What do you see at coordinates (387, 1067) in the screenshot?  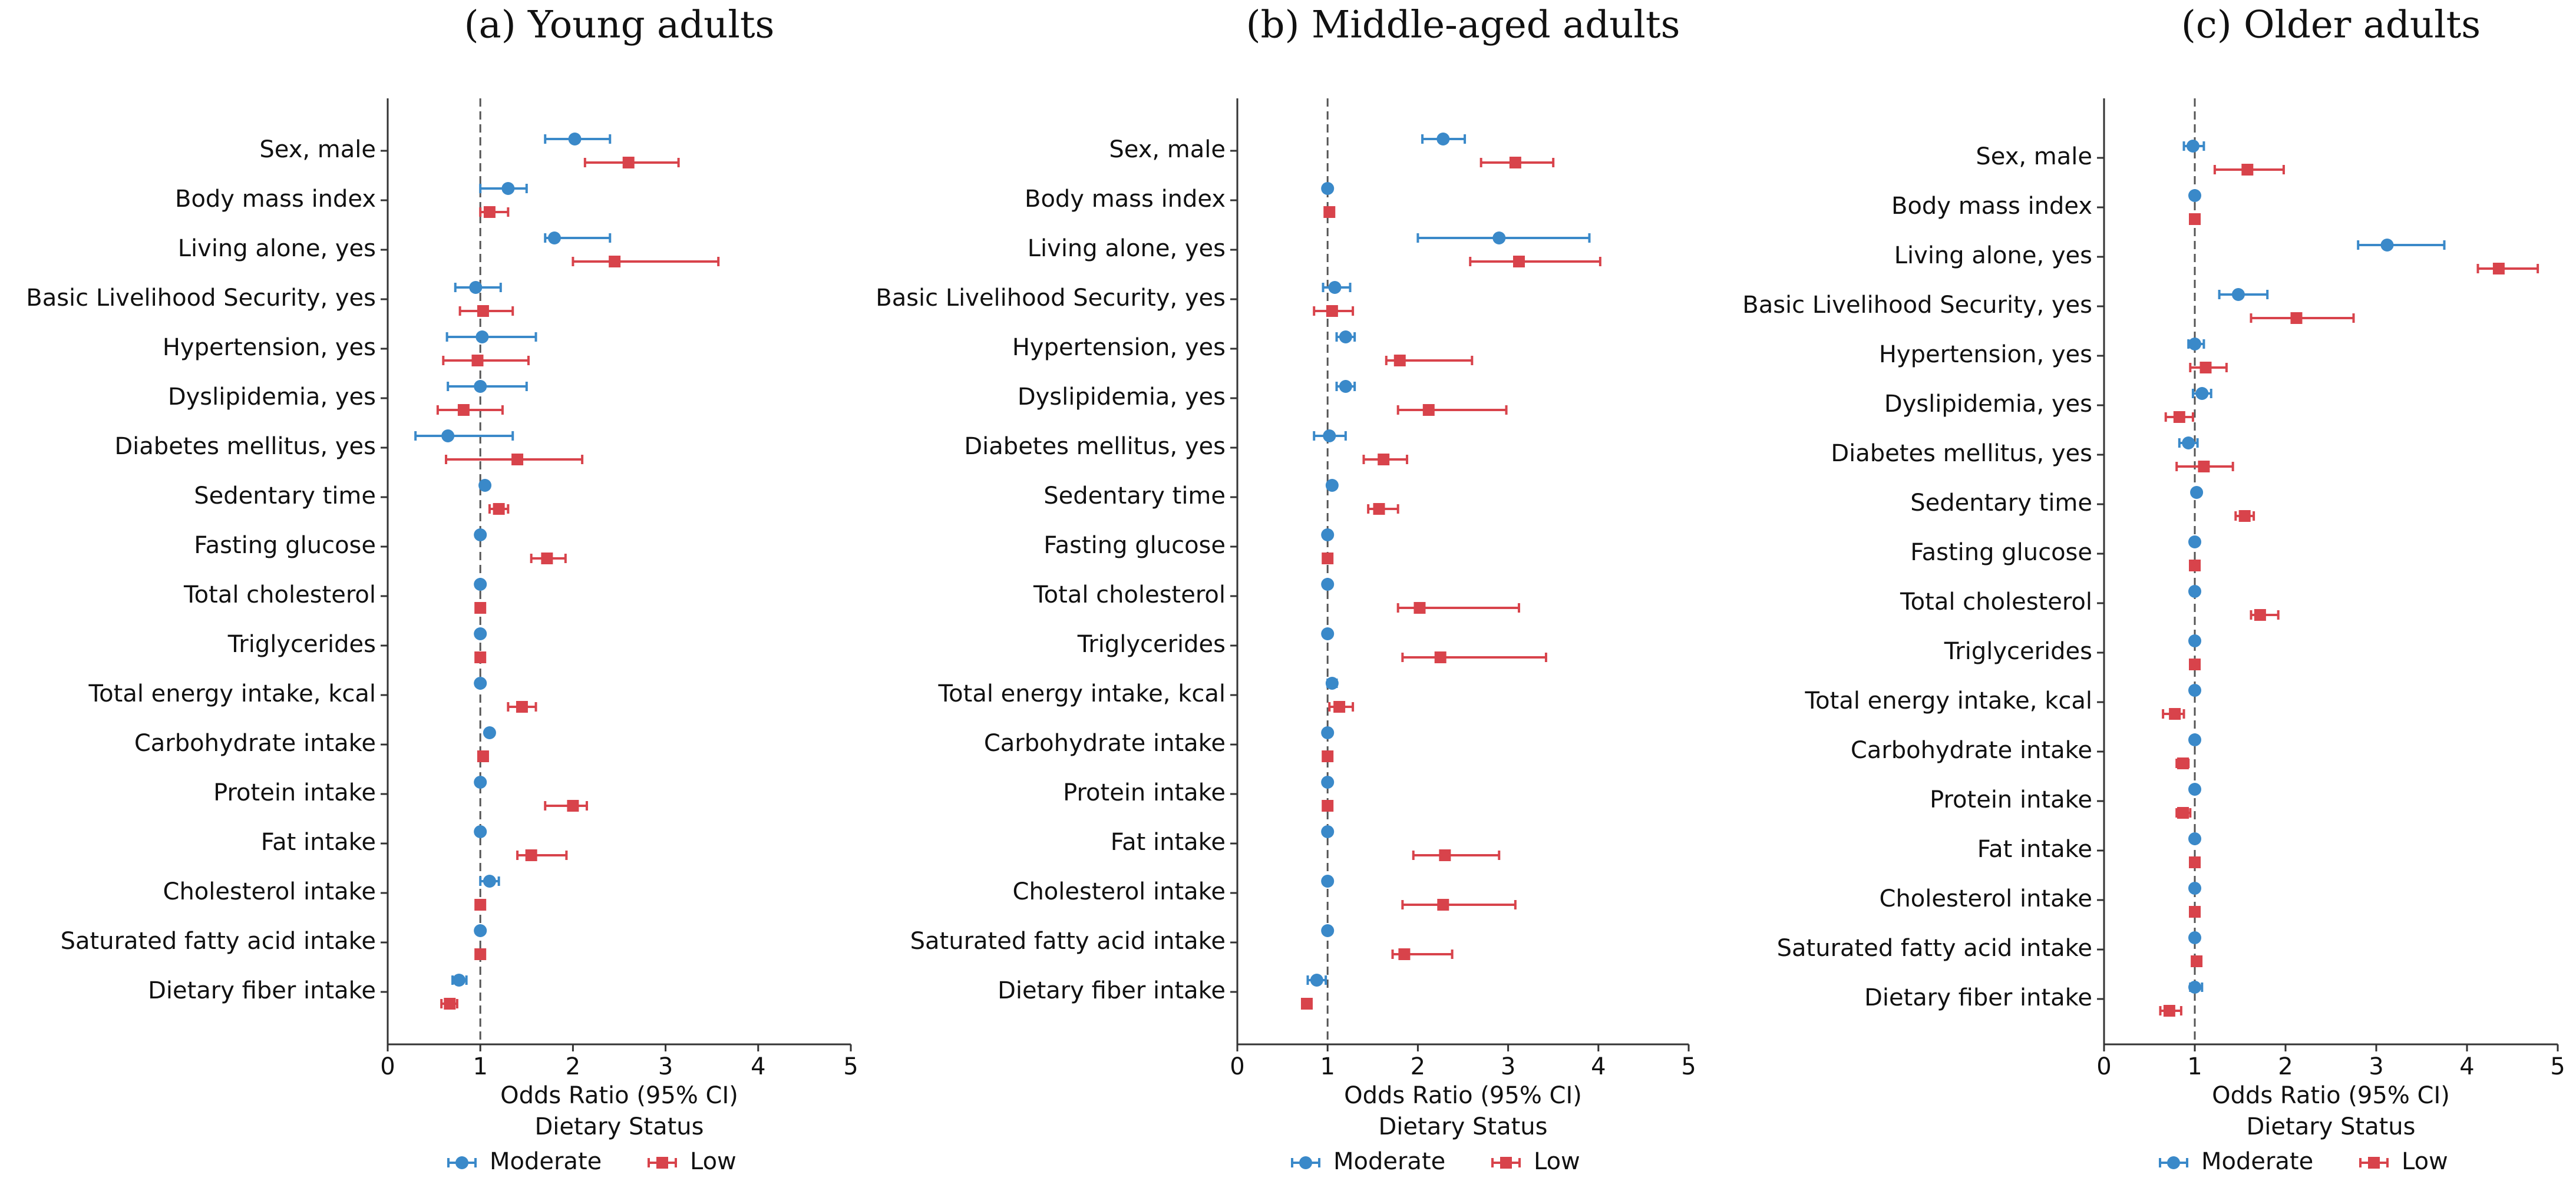 I see `x-tick-label: 0` at bounding box center [387, 1067].